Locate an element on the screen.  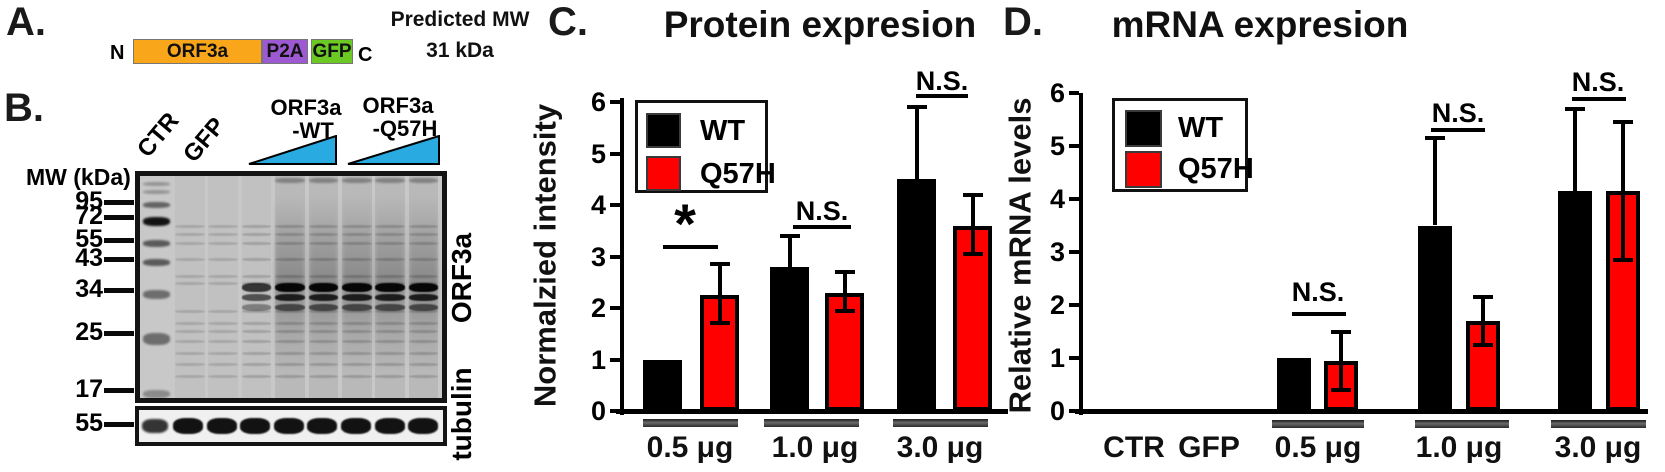
tubulin-mw-marker-label: 55 is located at coordinates (89, 423).